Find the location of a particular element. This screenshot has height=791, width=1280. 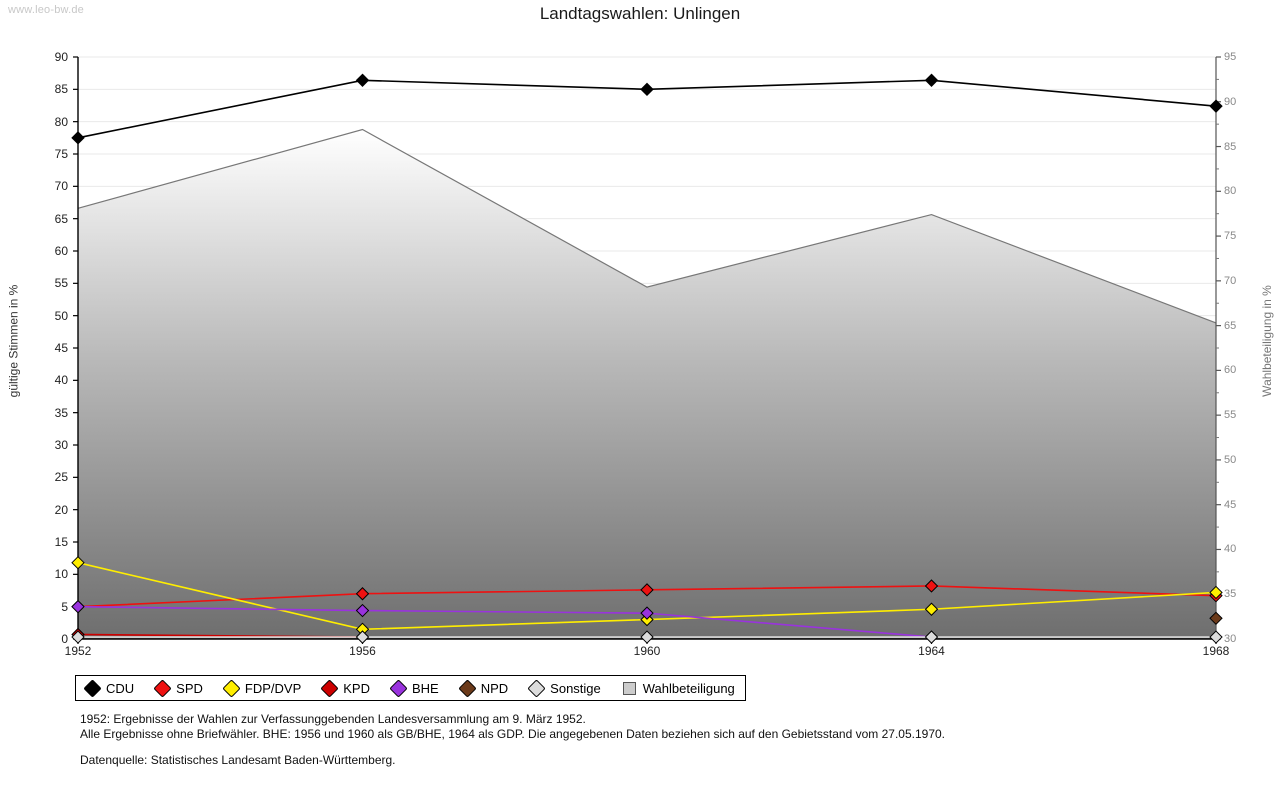

legend-item-npd: NPD is located at coordinates (483, 688).